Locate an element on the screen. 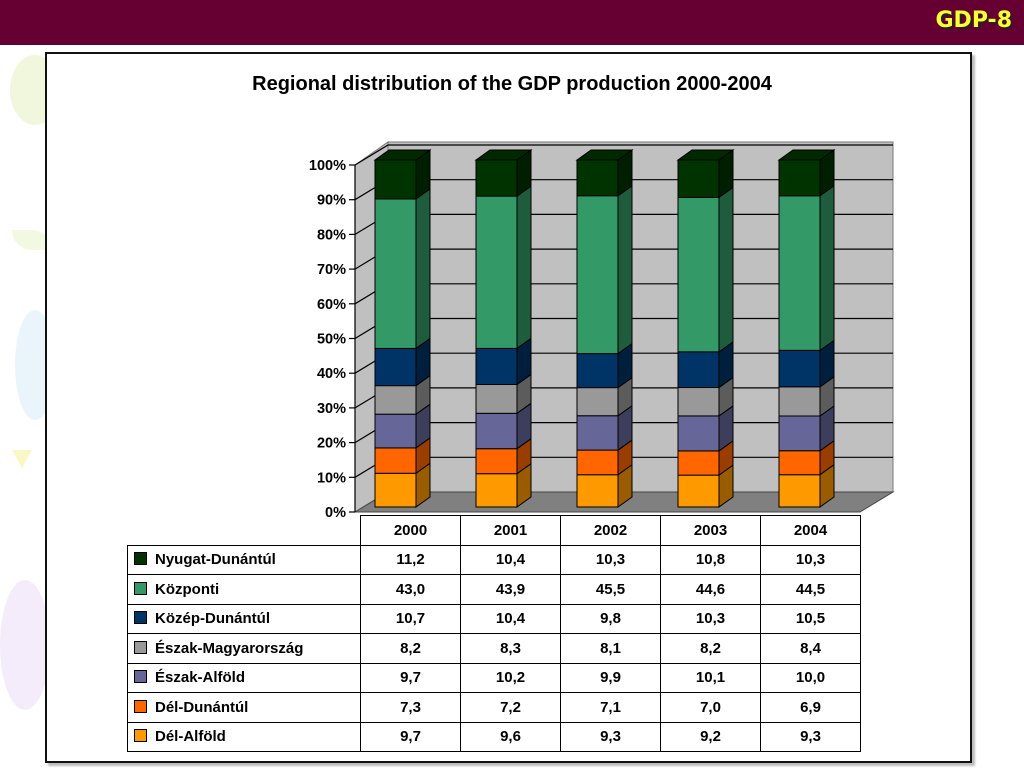  slide-number-label: GDP-8 is located at coordinates (974, 20).